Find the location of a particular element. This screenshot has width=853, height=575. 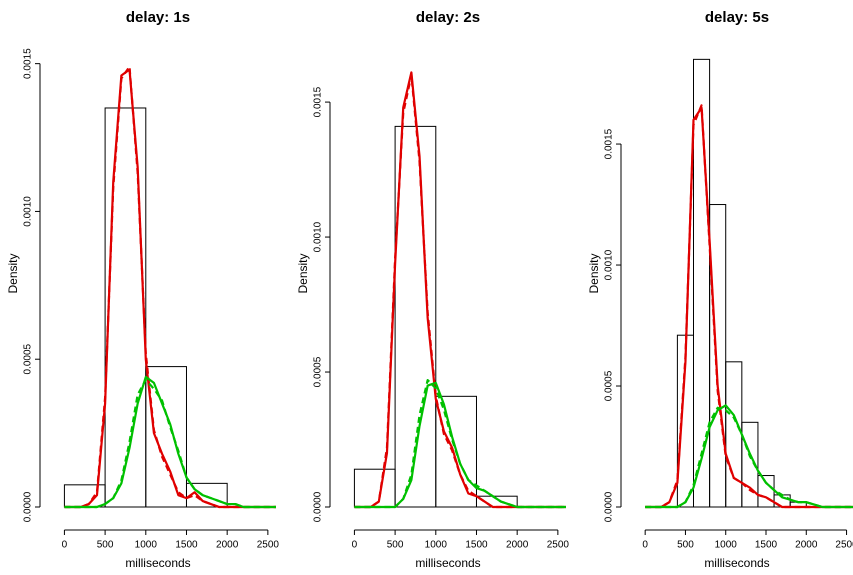

chart-title: delay: 1s is located at coordinates (158, 17).